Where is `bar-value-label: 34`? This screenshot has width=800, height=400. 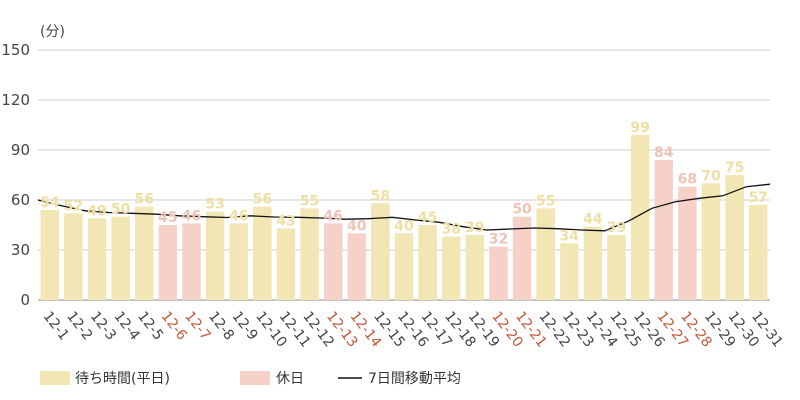 bar-value-label: 34 is located at coordinates (570, 236).